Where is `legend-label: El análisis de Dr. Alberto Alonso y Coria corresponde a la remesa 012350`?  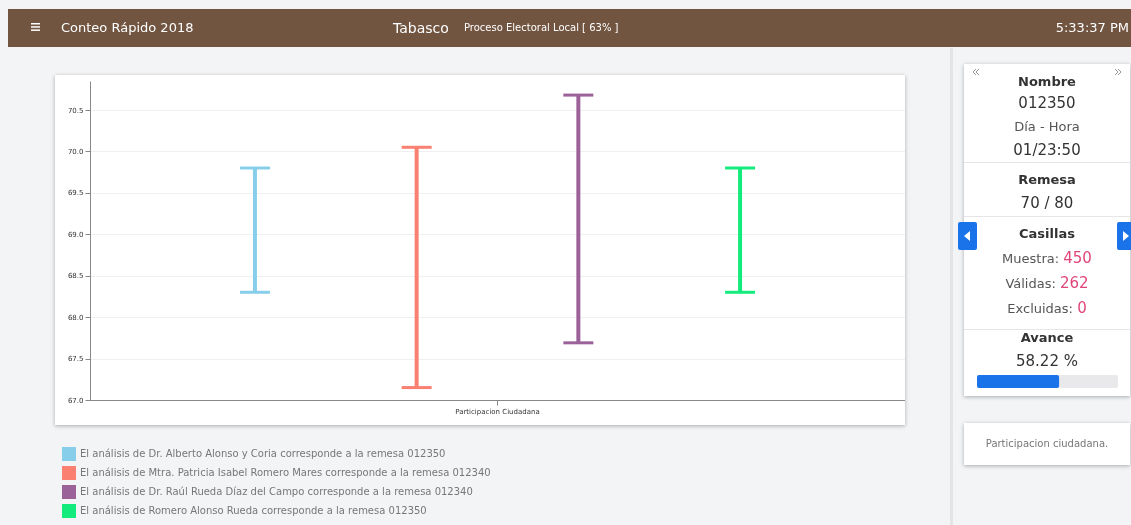
legend-label: El análisis de Dr. Alberto Alonso y Coria corresponde a la remesa 012350 is located at coordinates (263, 453).